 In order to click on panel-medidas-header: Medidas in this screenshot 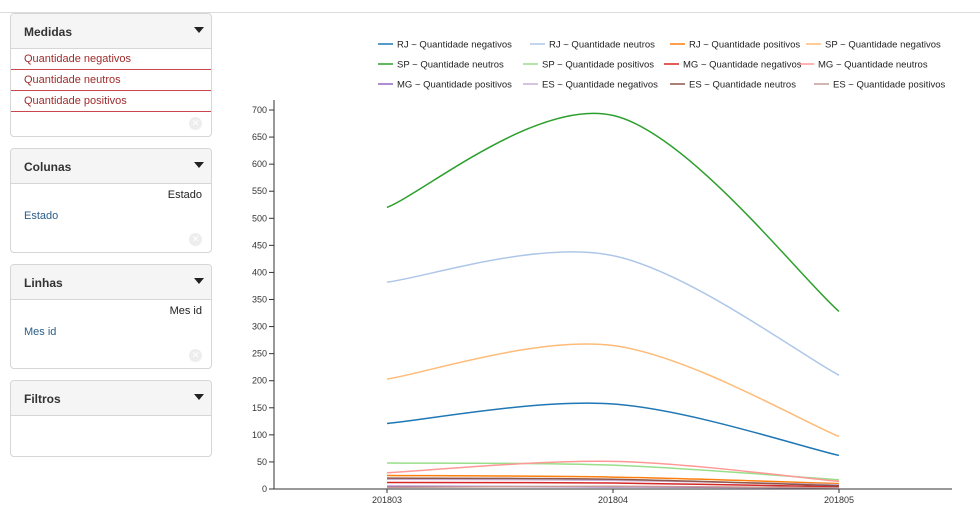, I will do `click(111, 31)`.